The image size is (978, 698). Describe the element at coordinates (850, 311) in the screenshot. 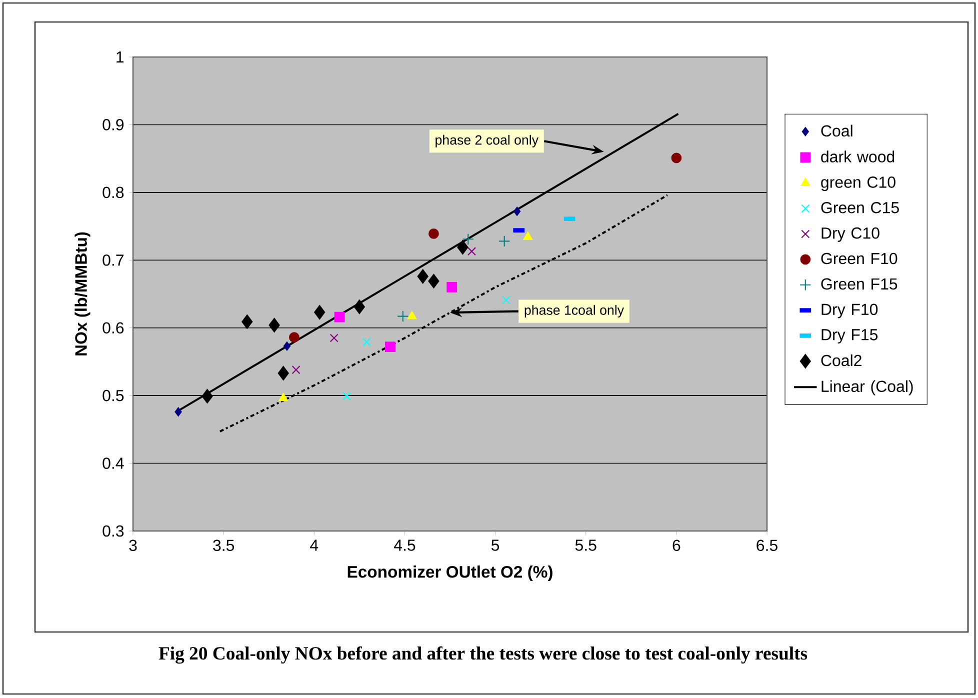

I see `legend-label: Dry F10` at that location.